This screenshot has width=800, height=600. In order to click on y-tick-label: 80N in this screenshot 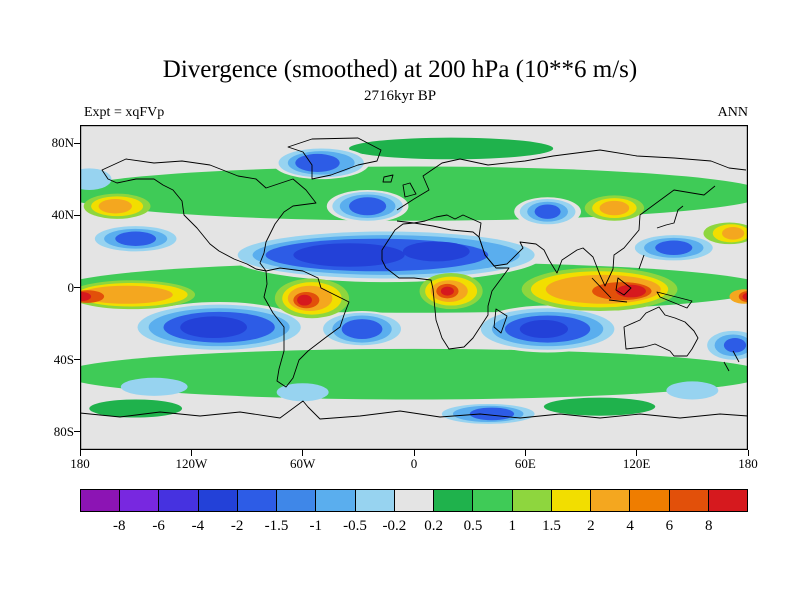, I will do `click(62, 143)`.